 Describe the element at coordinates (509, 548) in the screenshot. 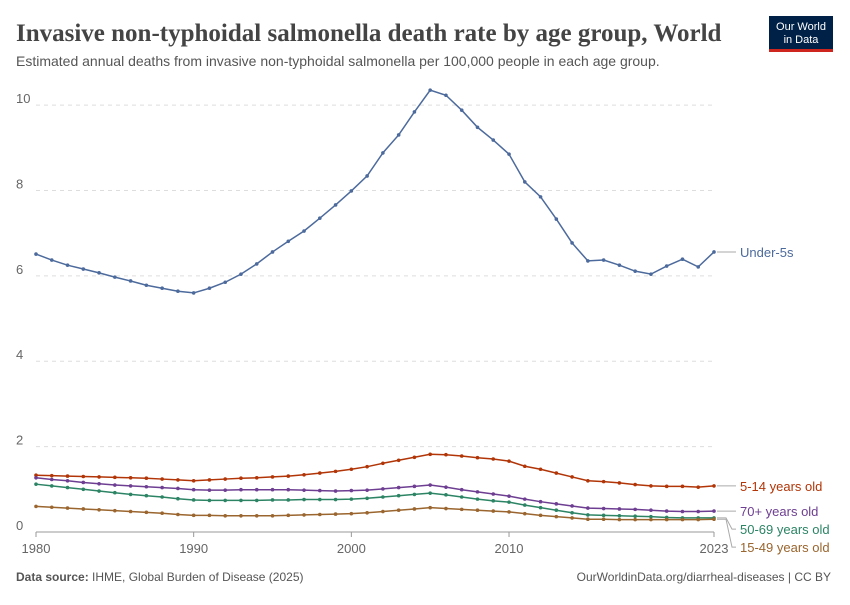

I see `x-tick-label: 2010` at that location.